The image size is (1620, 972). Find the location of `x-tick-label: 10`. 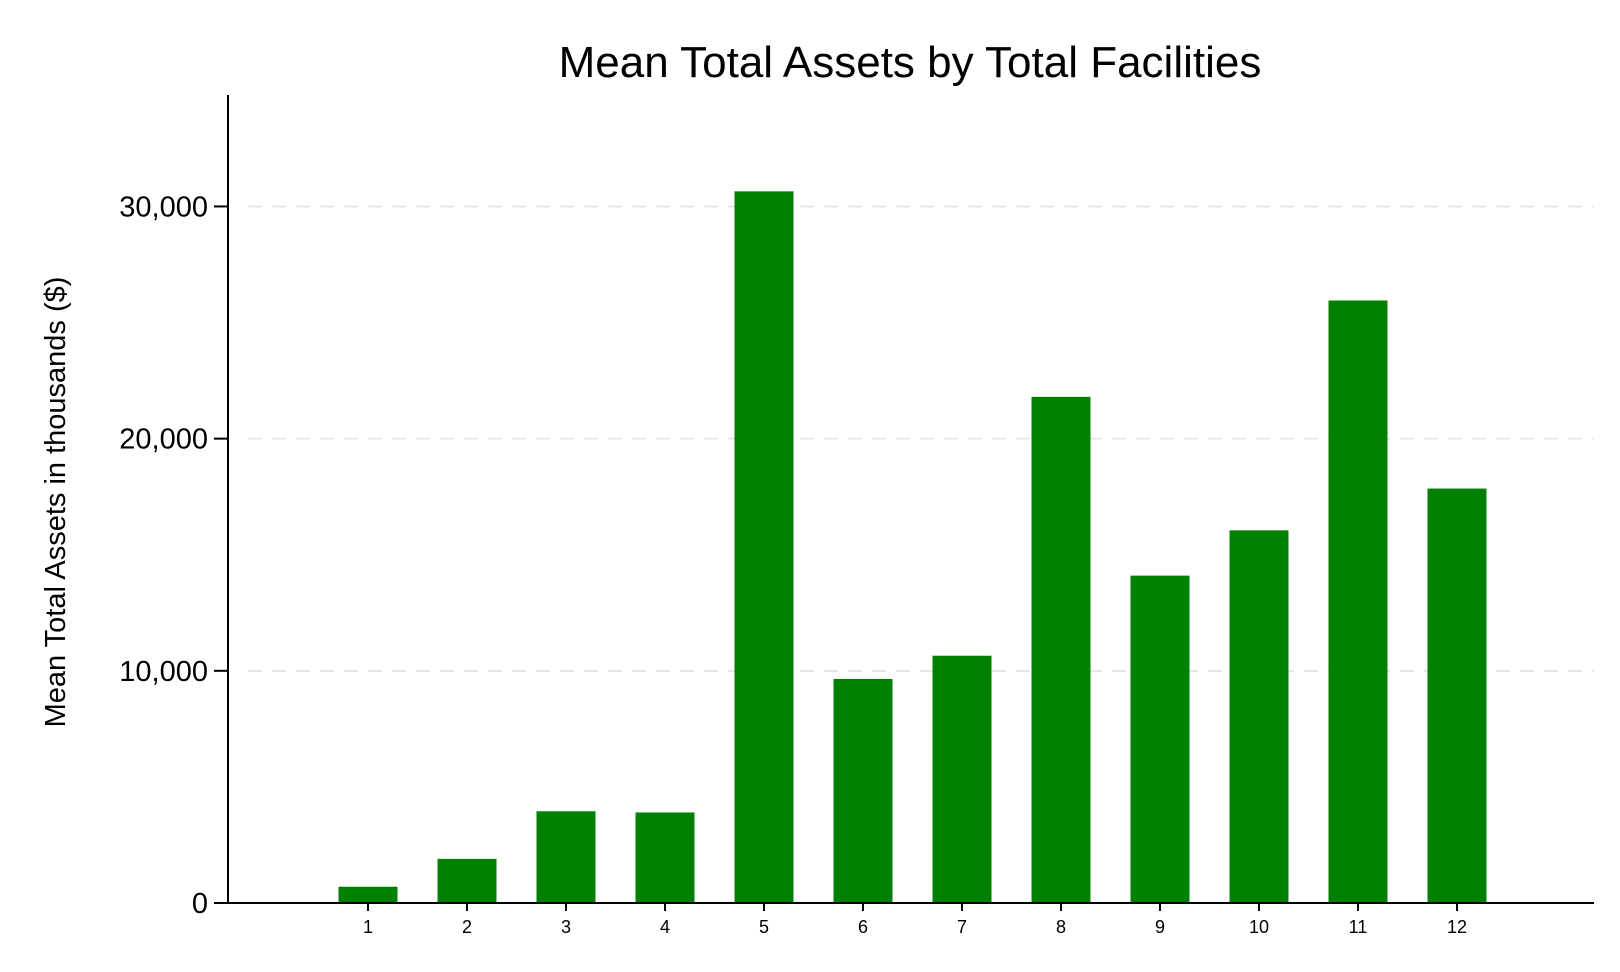

x-tick-label: 10 is located at coordinates (1259, 927).